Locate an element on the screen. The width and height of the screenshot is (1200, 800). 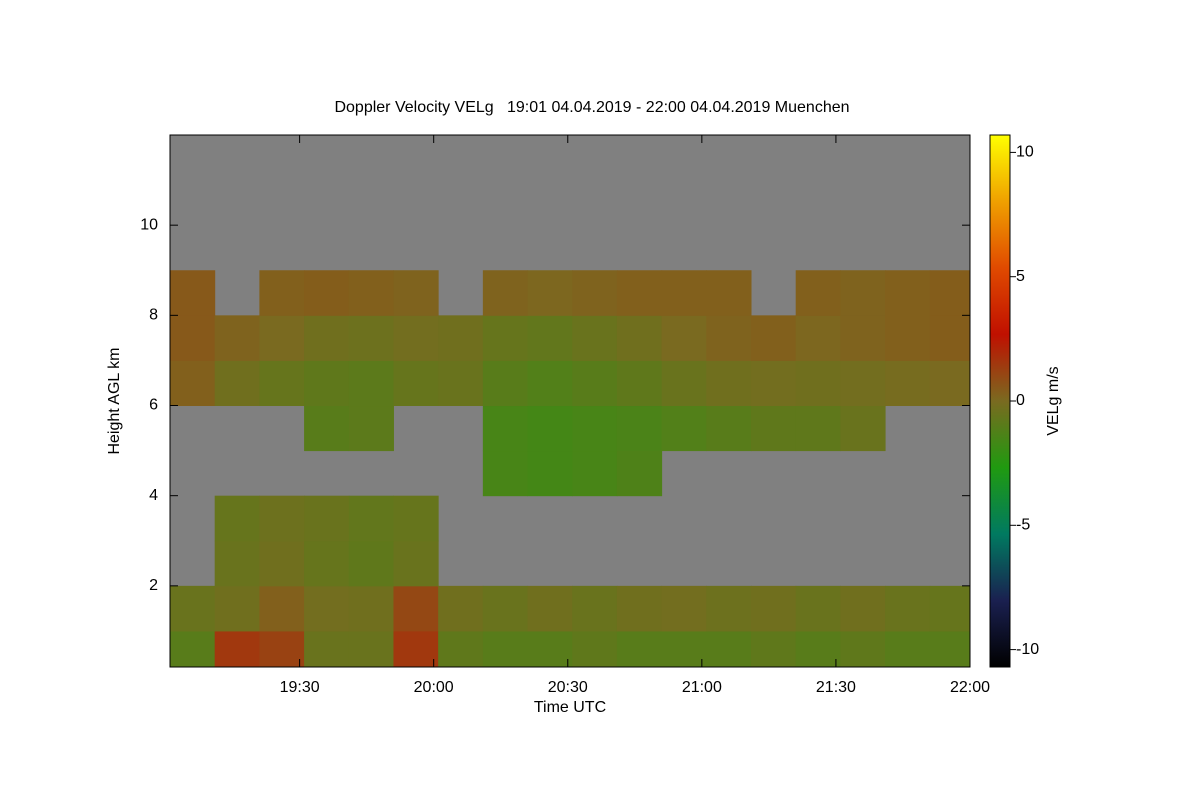
colorbar-tick-label: 5 is located at coordinates (1020, 276).